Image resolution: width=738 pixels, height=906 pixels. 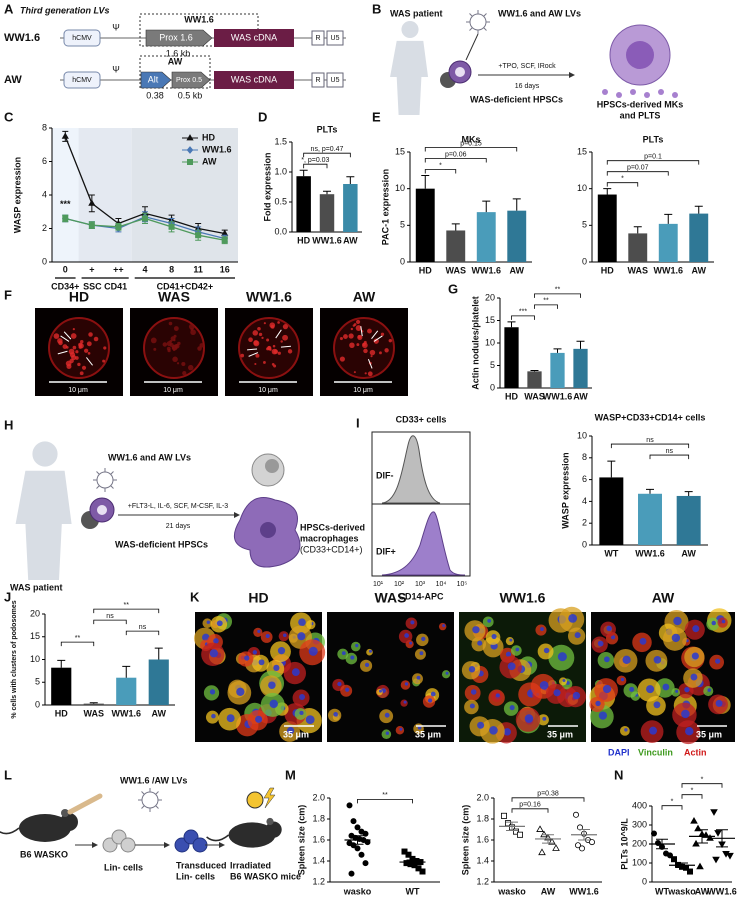 I want to click on annotation: p=0.07, so click(x=638, y=168).